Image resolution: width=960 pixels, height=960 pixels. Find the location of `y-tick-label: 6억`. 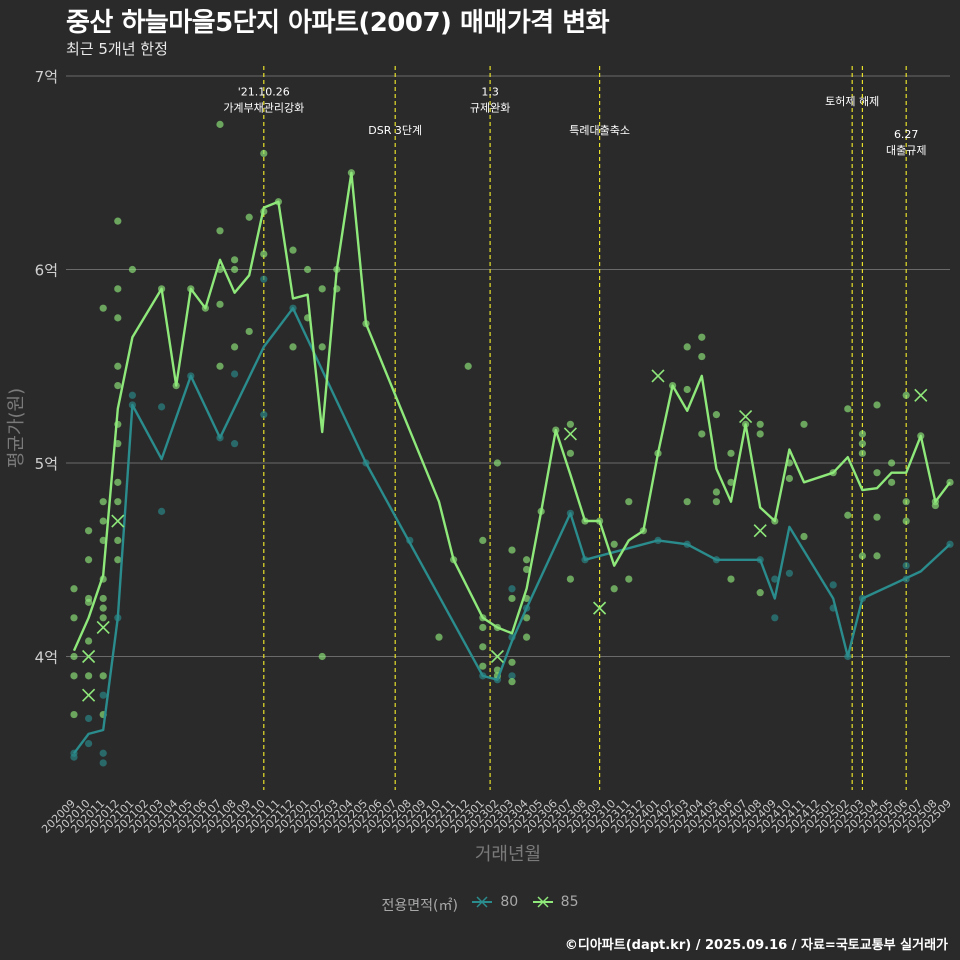

y-tick-label: 6억 is located at coordinates (46, 271).